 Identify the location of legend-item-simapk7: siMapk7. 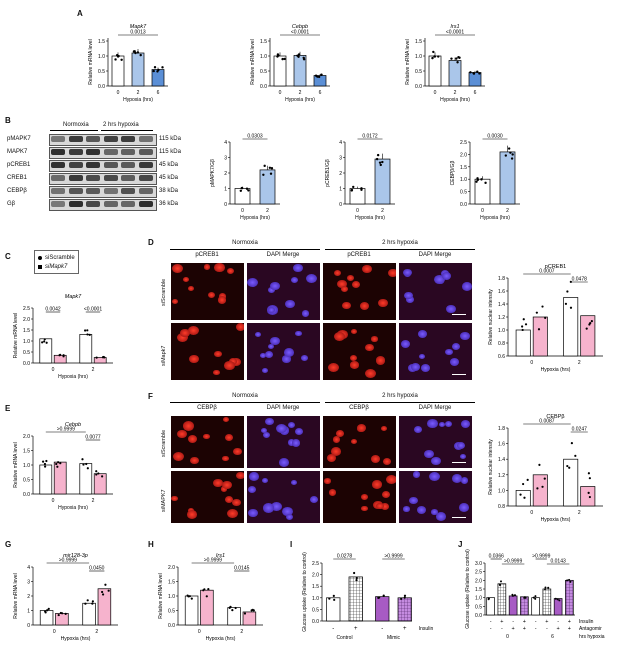
(56, 266).